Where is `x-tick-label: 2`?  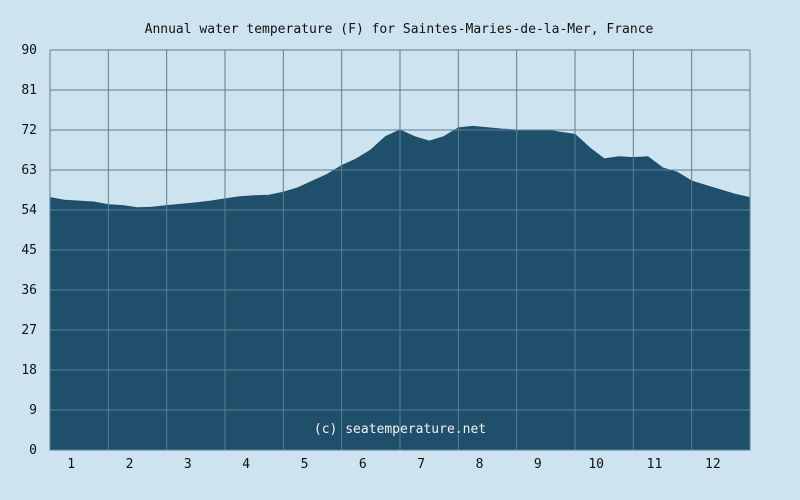 x-tick-label: 2 is located at coordinates (130, 464).